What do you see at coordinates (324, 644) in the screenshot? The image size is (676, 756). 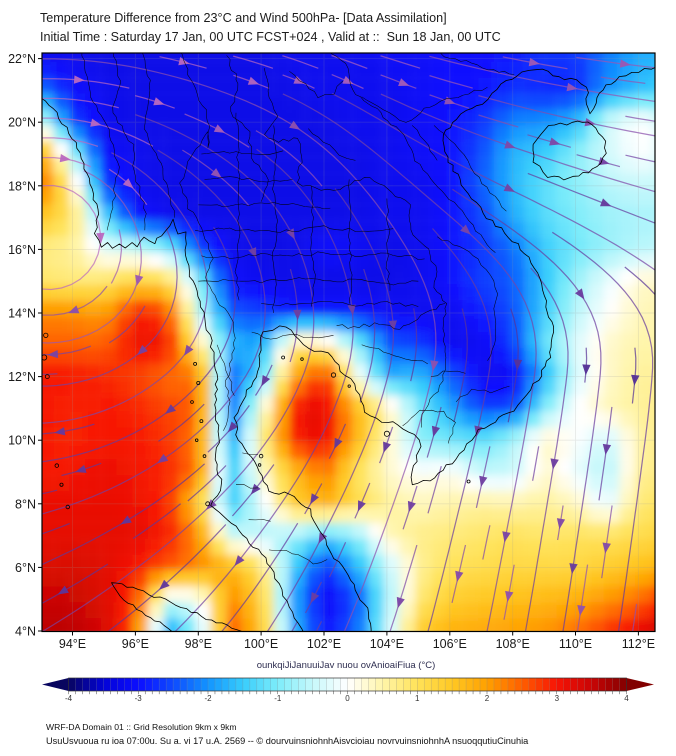 I see `svg-text: 102°E` at bounding box center [324, 644].